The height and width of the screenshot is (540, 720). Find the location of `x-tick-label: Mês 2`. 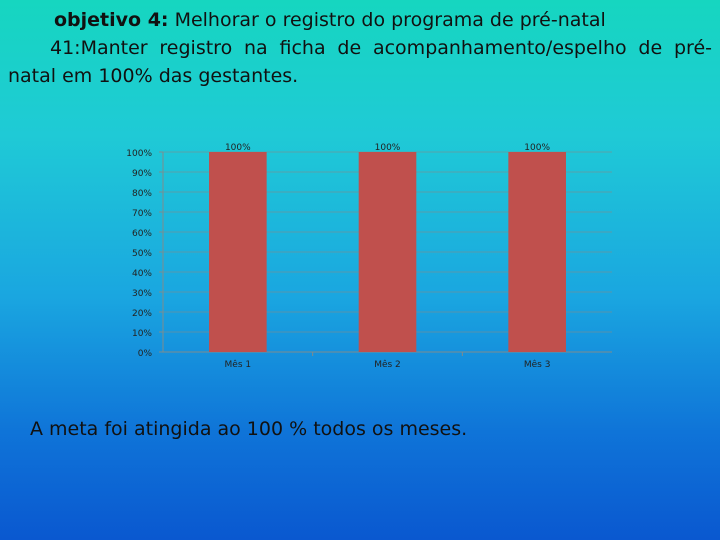

x-tick-label: Mês 2 is located at coordinates (387, 364).